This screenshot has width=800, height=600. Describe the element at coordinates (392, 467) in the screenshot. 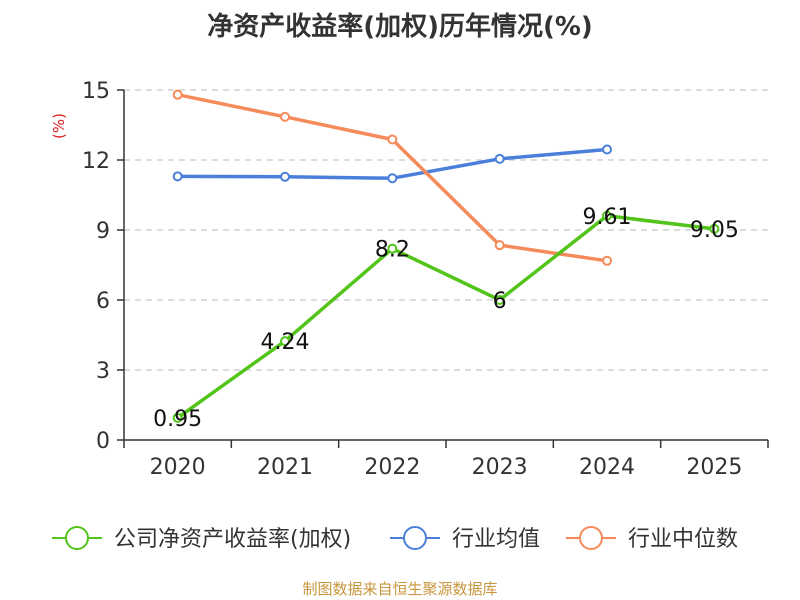

I see `x-tick-label: 2022` at that location.